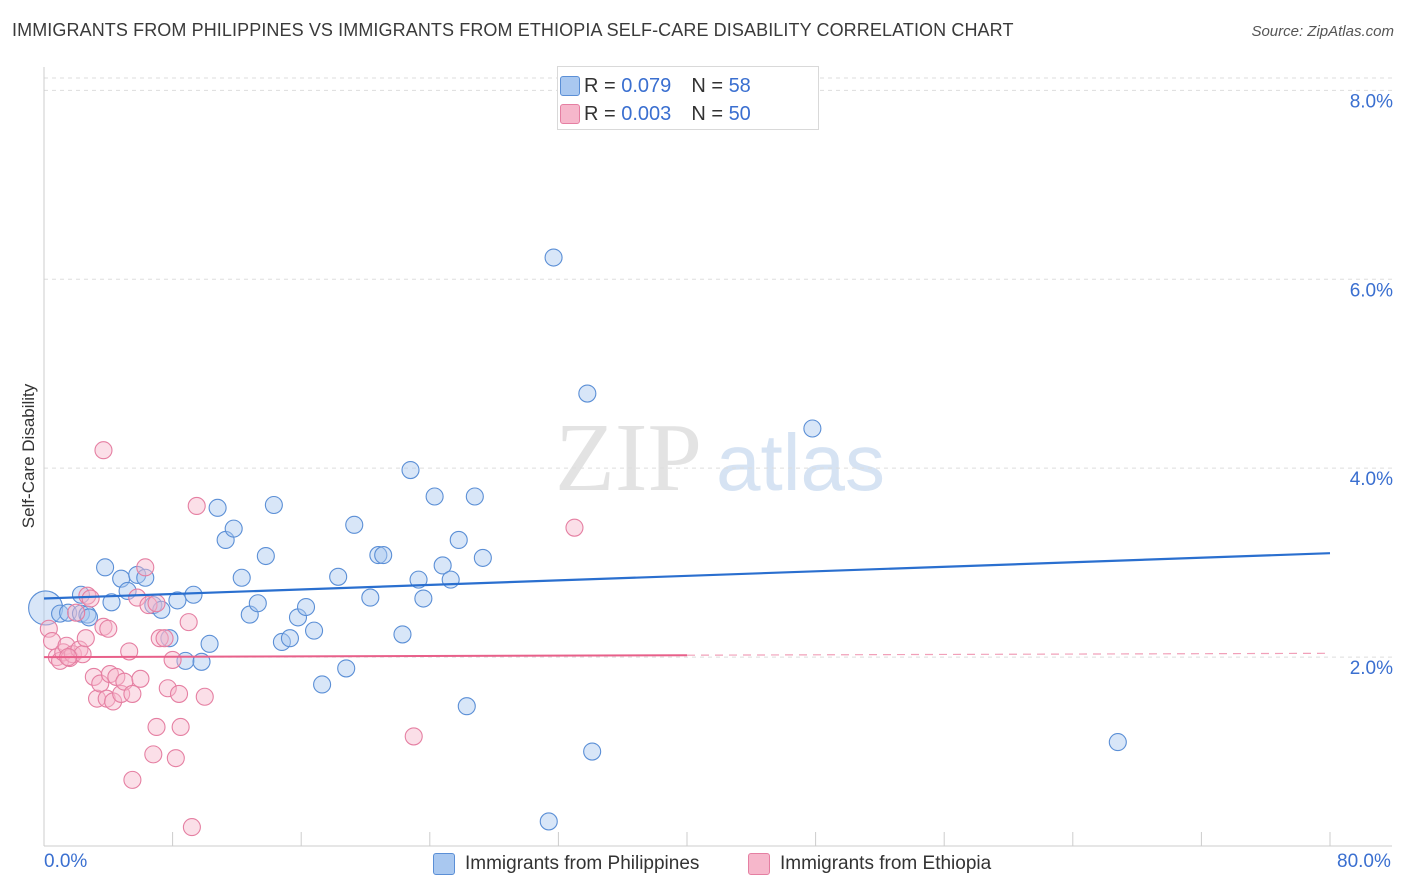 Image resolution: width=1406 pixels, height=892 pixels. I want to click on stats-legend-box: R = 0.079 N = 58 R = 0.003 N = 50, so click(688, 98).